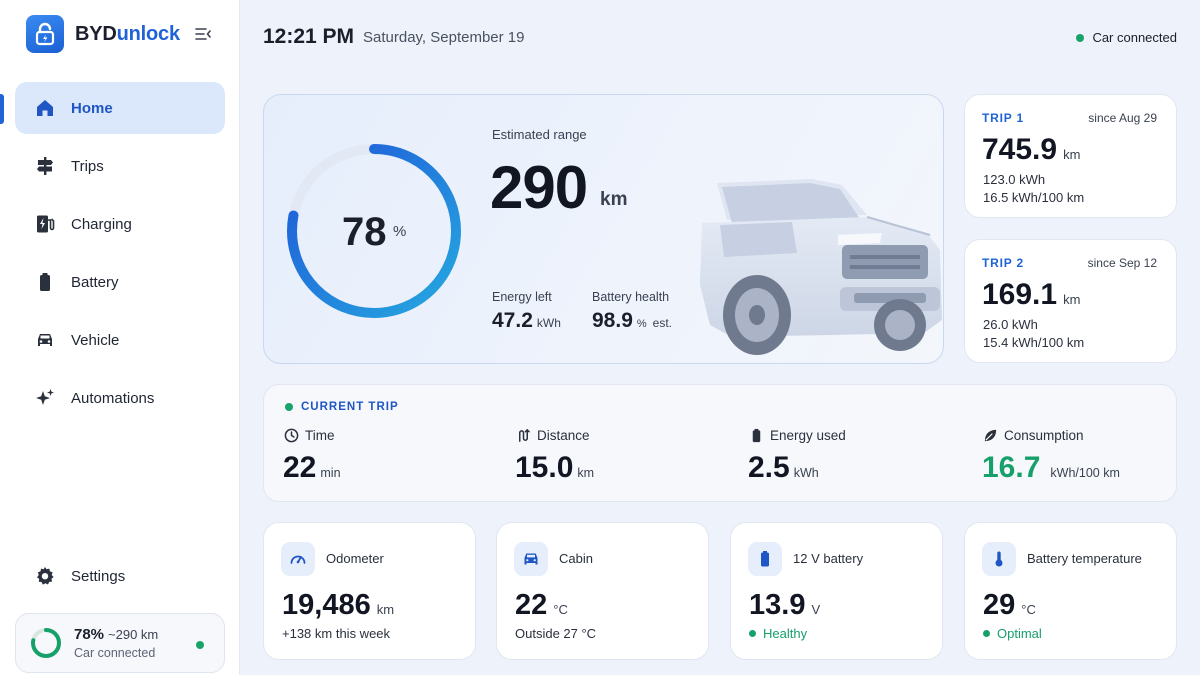  Describe the element at coordinates (1070, 591) in the screenshot. I see `battery-temperature-card: Battery temperature 29 °C Optimal` at that location.